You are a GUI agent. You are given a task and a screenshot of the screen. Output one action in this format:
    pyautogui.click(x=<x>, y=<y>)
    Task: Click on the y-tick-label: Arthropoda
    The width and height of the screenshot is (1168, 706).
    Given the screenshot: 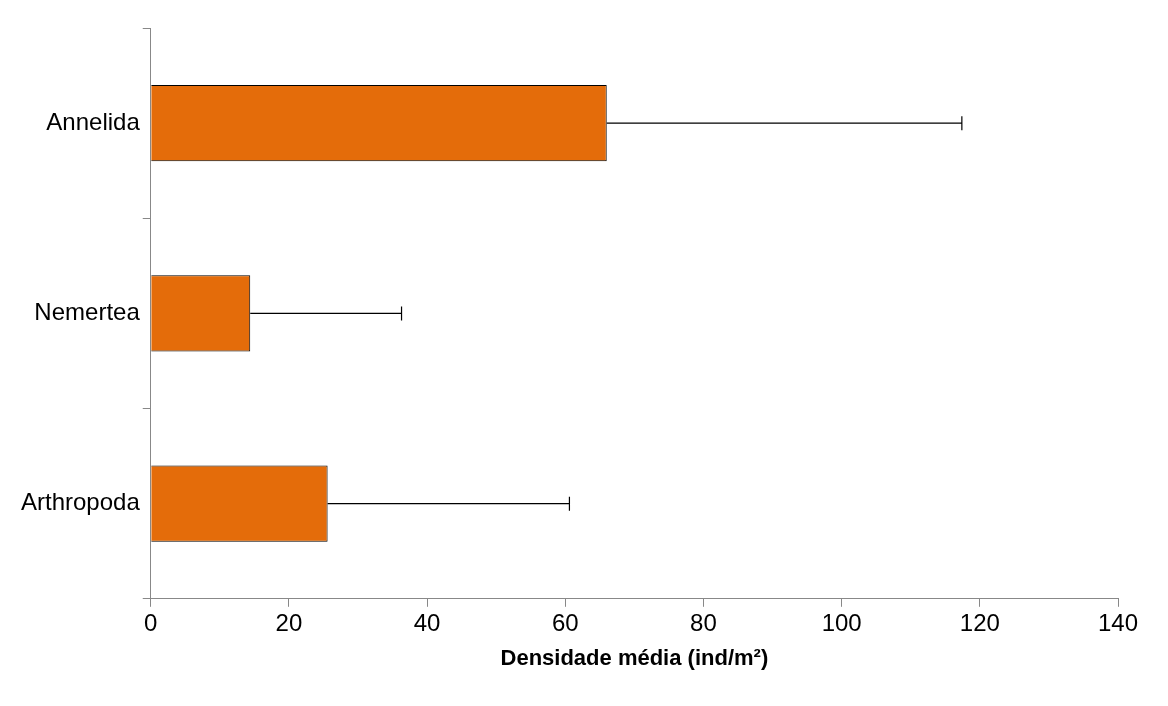 What is the action you would take?
    pyautogui.click(x=81, y=502)
    